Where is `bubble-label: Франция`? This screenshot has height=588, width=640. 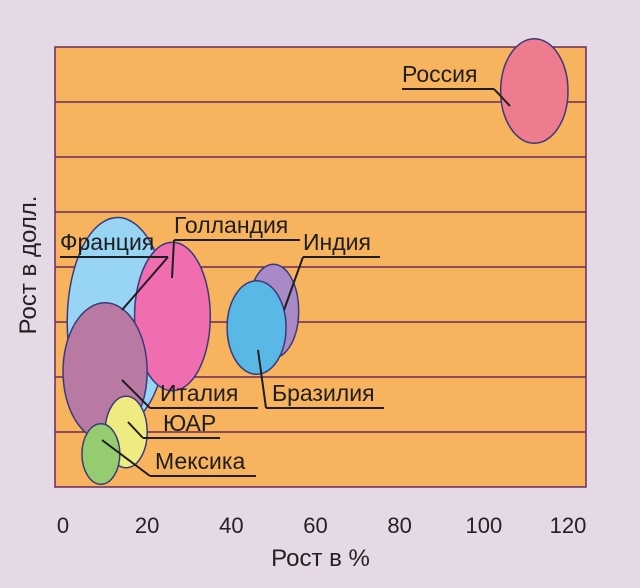
bubble-label: Франция is located at coordinates (107, 242).